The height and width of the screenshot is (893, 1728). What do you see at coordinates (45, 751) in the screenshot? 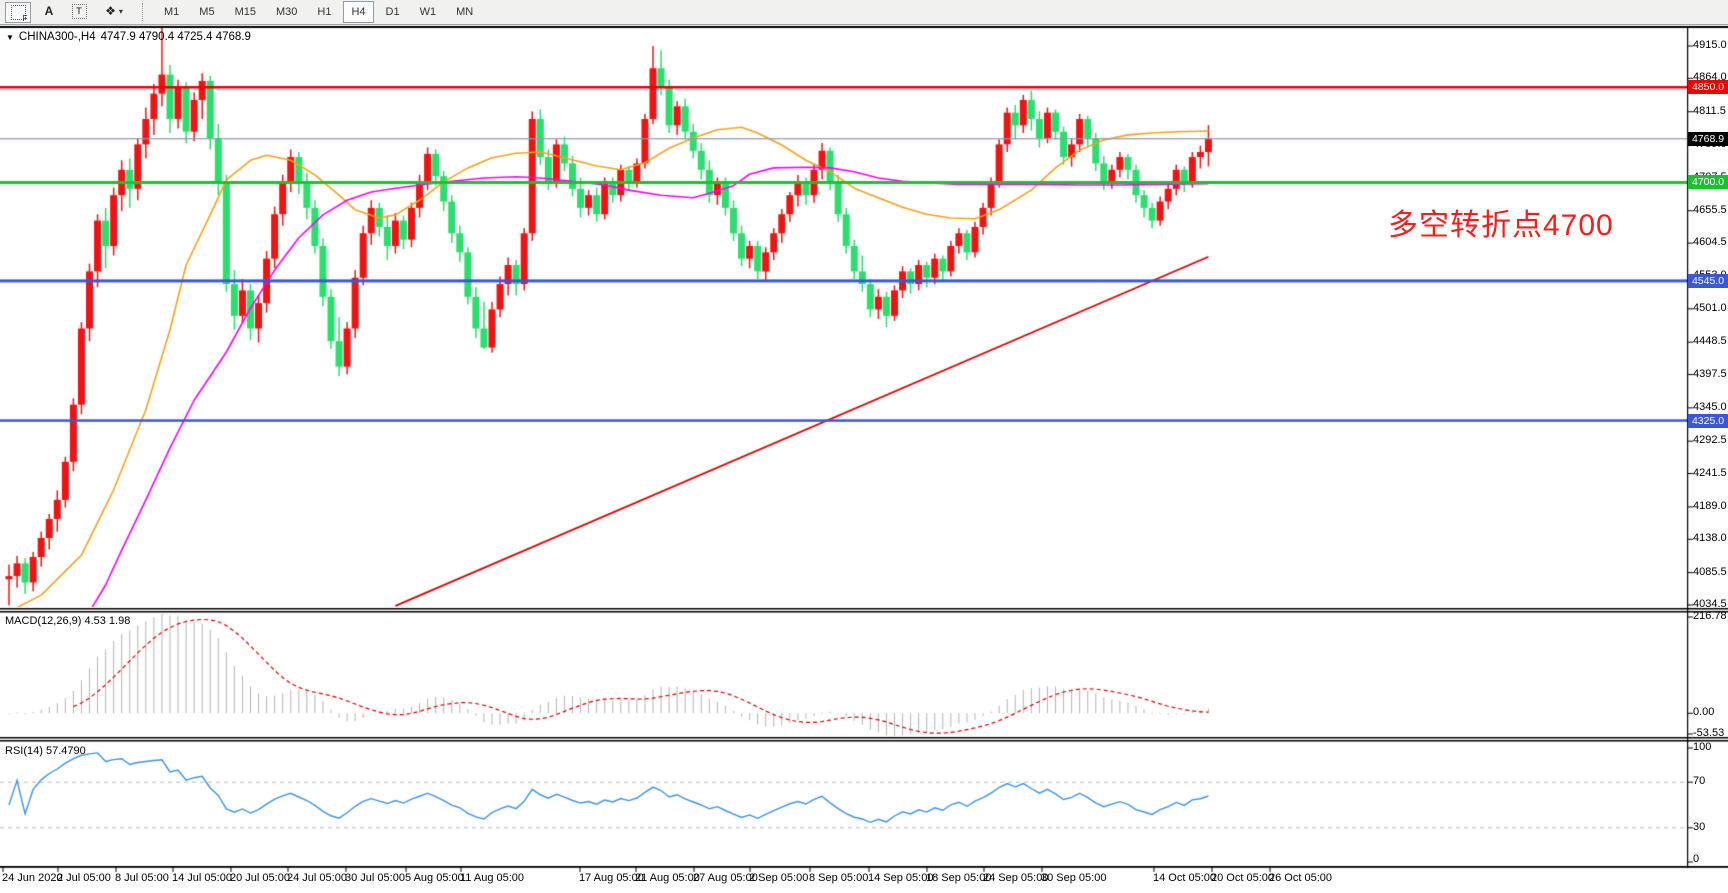
I see `rsi-indicator-label: RSI(14) 57.4790` at bounding box center [45, 751].